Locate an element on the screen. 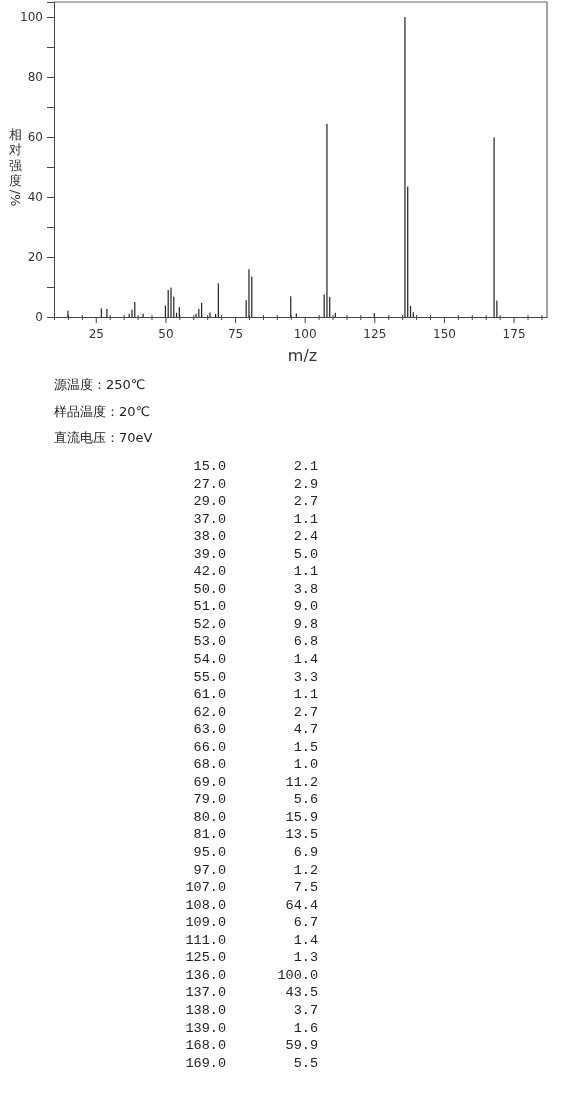 The width and height of the screenshot is (570, 1093). data-label: 5.6 is located at coordinates (305, 800).